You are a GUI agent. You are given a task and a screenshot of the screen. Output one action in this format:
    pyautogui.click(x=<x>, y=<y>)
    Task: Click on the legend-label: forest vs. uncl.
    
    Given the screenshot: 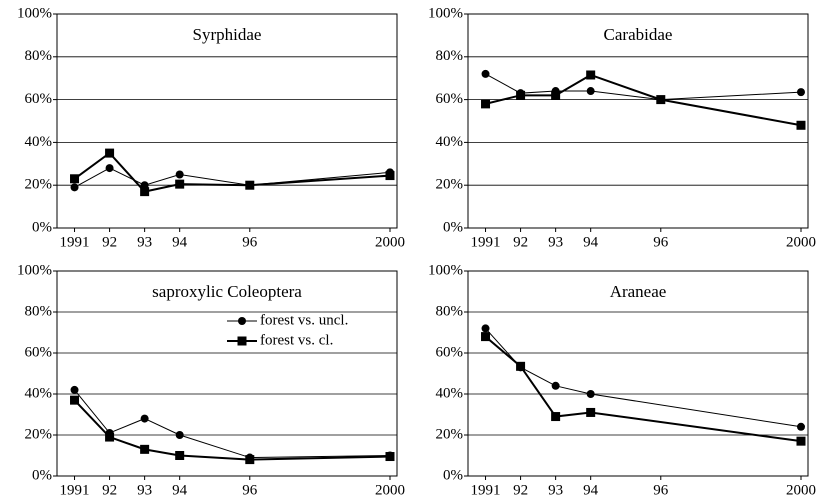 What is the action you would take?
    pyautogui.click(x=304, y=320)
    